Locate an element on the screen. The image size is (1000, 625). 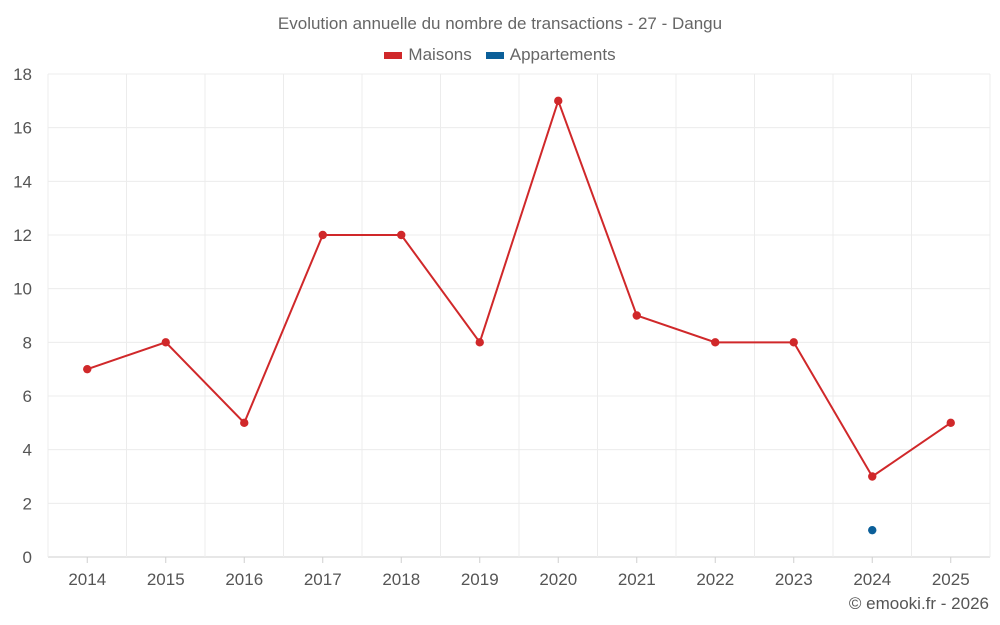
y-tick-label: 4 is located at coordinates (27, 450).